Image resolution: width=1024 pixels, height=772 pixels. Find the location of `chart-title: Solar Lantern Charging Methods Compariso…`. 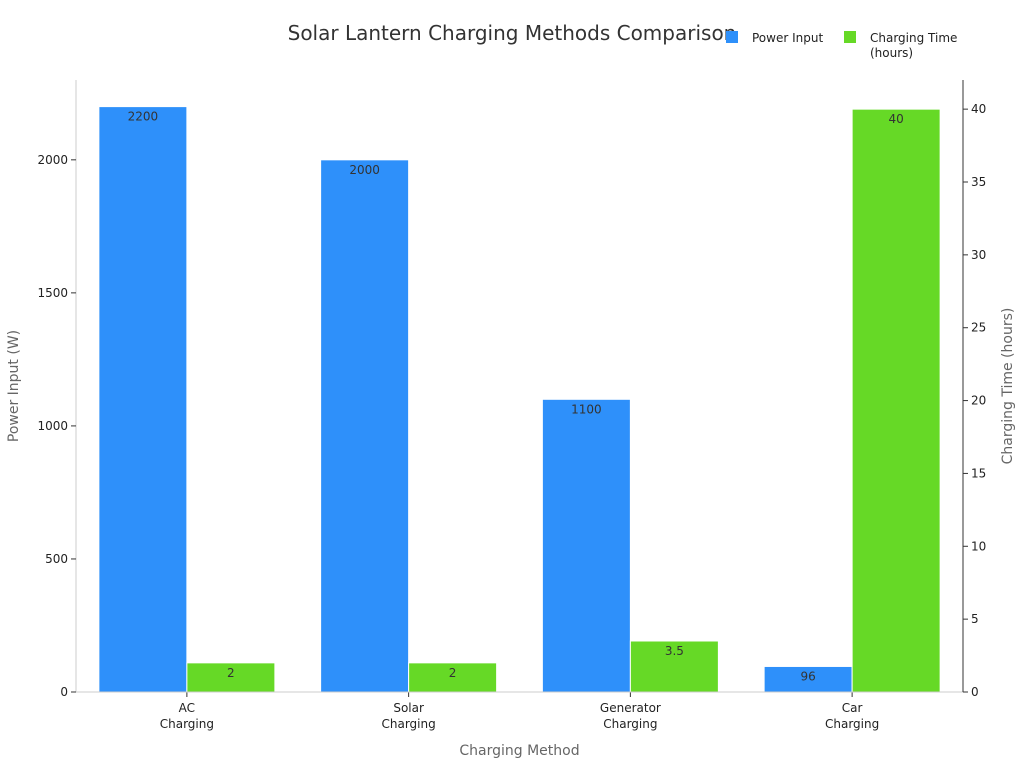

chart-title: Solar Lantern Charging Methods Compariso… is located at coordinates (512, 33).